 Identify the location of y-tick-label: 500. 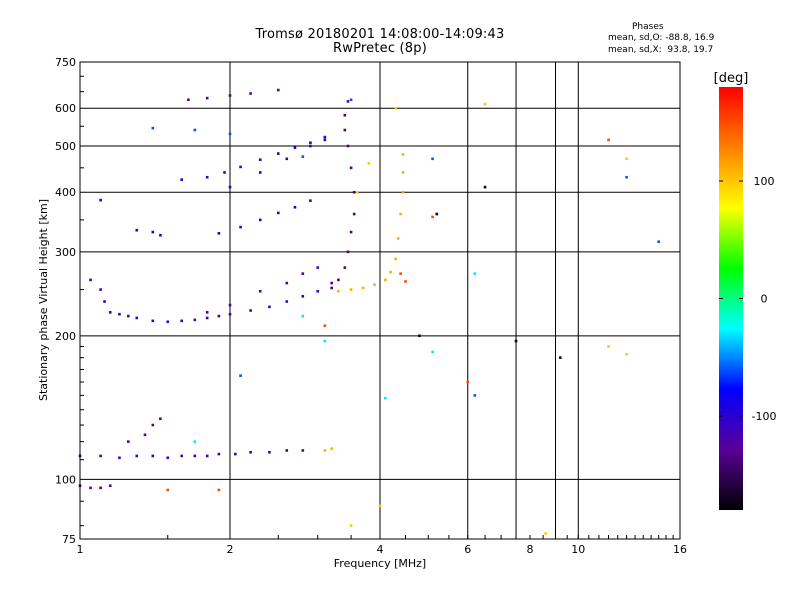
(65, 146).